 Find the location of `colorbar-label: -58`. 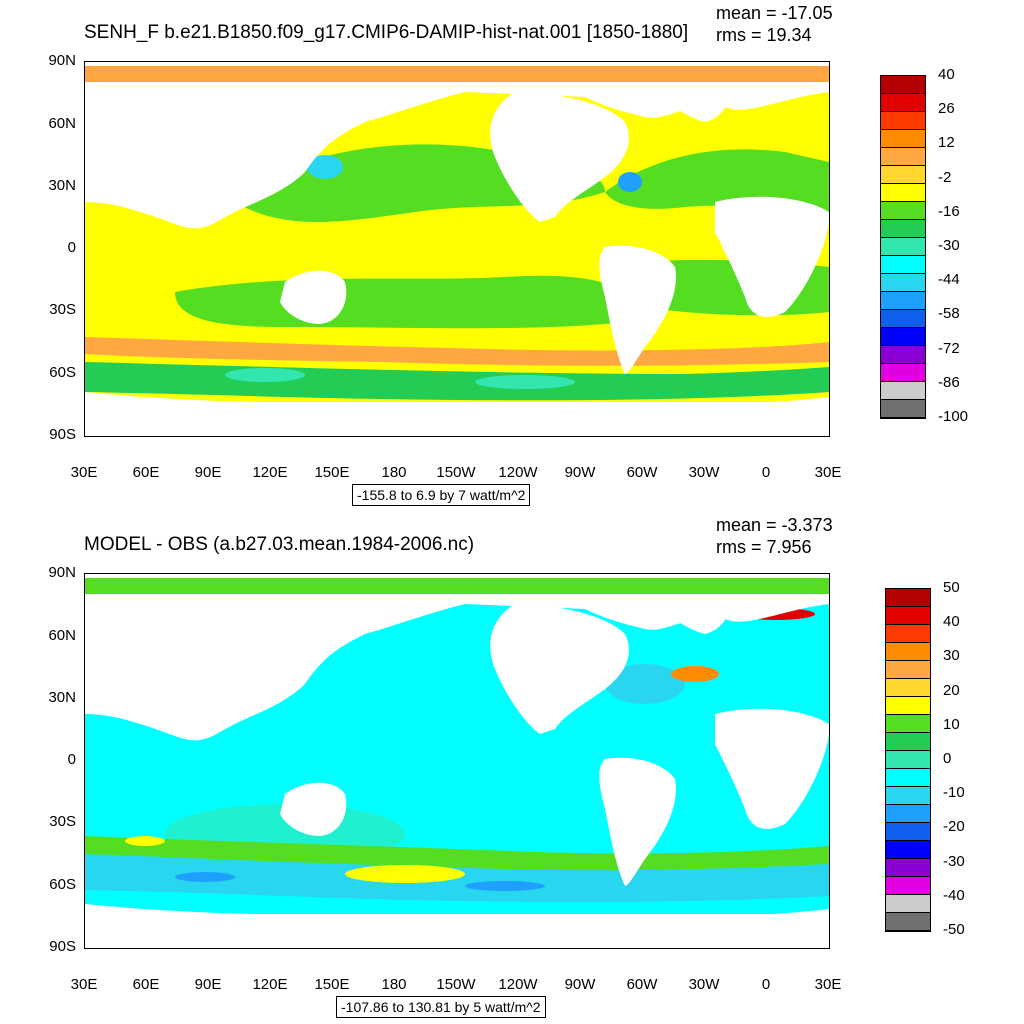

colorbar-label: -58 is located at coordinates (949, 314).